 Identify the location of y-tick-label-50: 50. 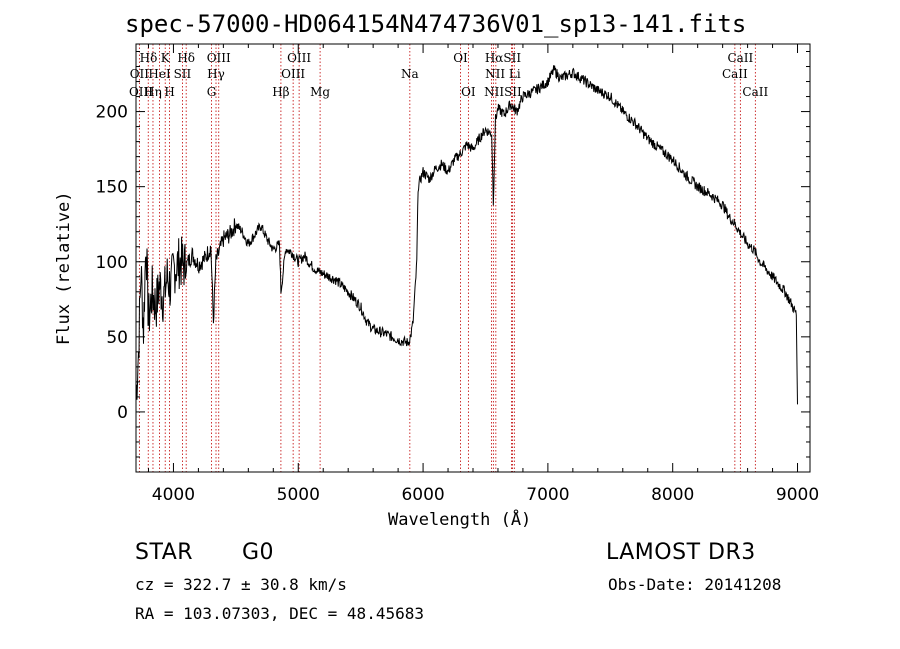
(117, 338).